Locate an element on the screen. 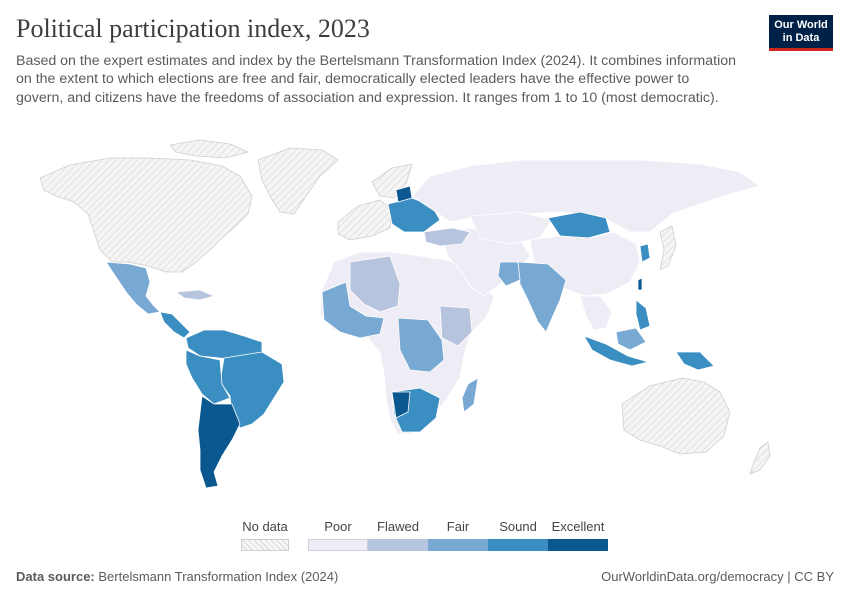 The height and width of the screenshot is (600, 850). legend-sound-swatch is located at coordinates (518, 545).